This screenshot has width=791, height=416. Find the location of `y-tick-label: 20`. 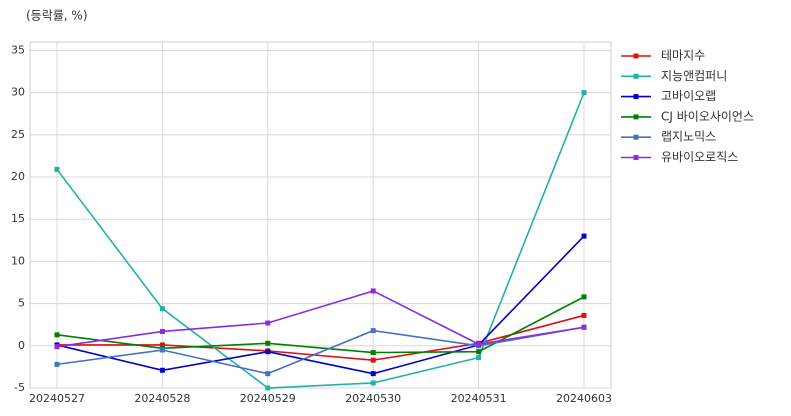

y-tick-label: 20 is located at coordinates (18, 176).